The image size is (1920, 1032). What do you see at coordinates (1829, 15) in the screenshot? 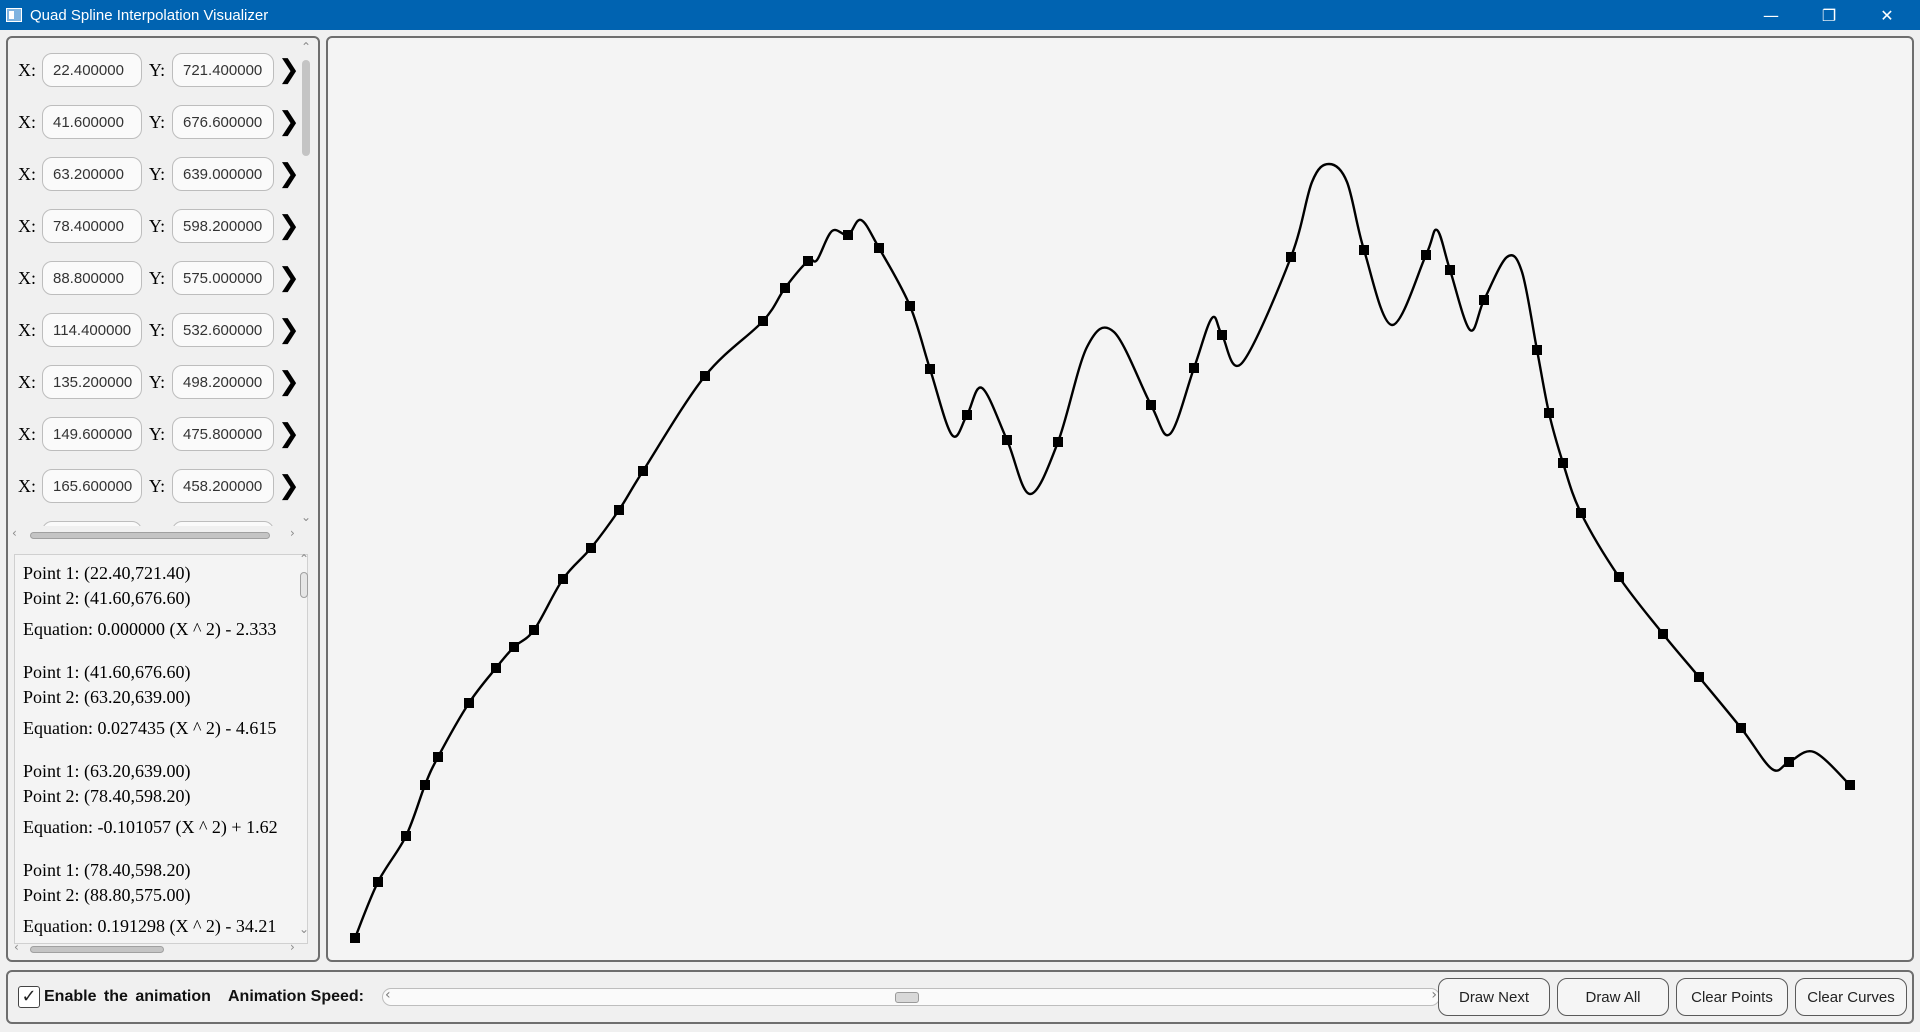
I see `restore-button: ❐` at bounding box center [1829, 15].